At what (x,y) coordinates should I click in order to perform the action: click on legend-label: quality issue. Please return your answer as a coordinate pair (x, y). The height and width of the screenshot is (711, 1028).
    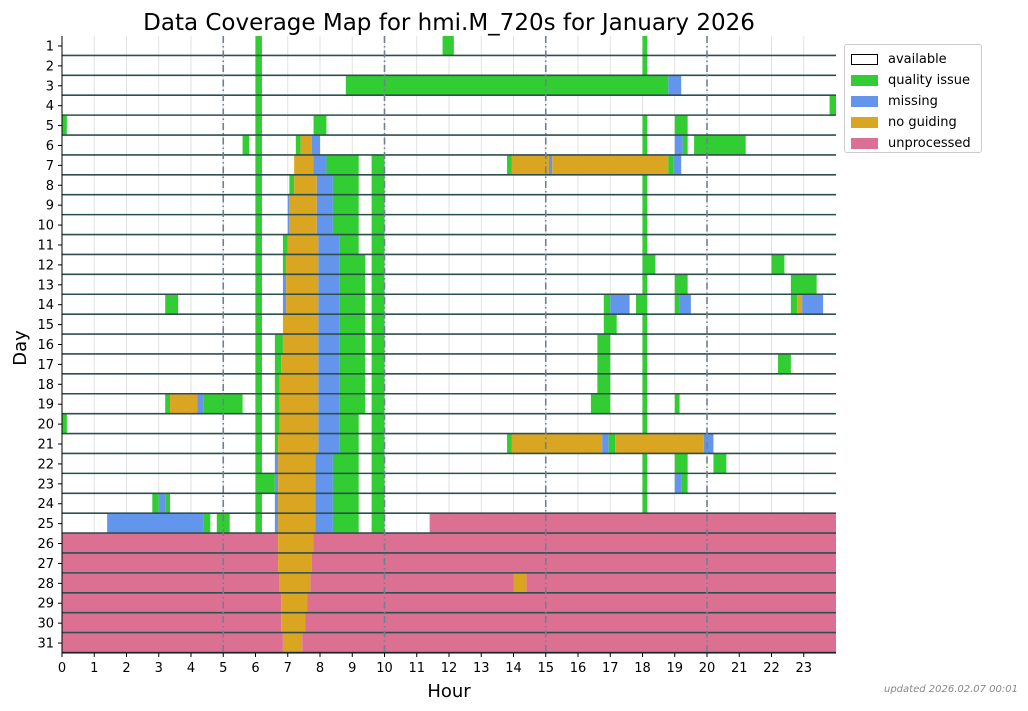
    Looking at the image, I should click on (929, 80).